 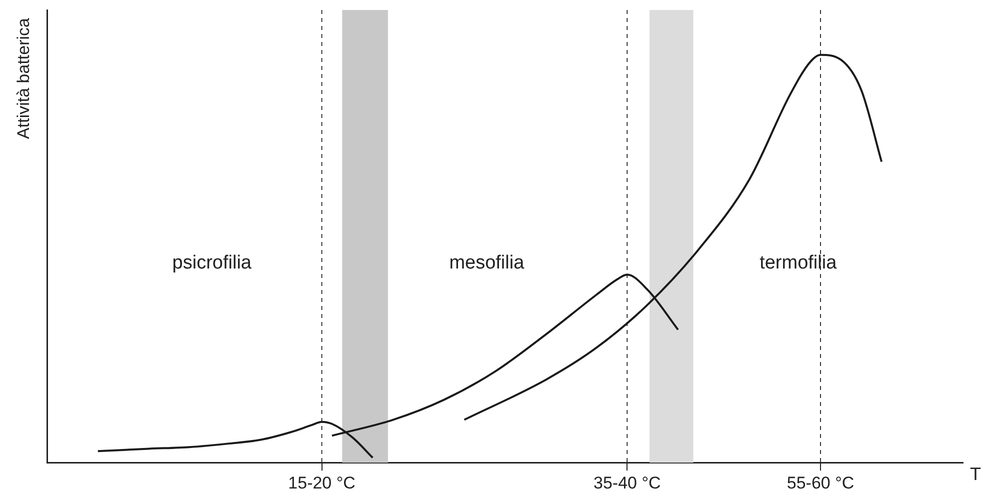 What do you see at coordinates (975, 474) in the screenshot?
I see `x-axis-title: T` at bounding box center [975, 474].